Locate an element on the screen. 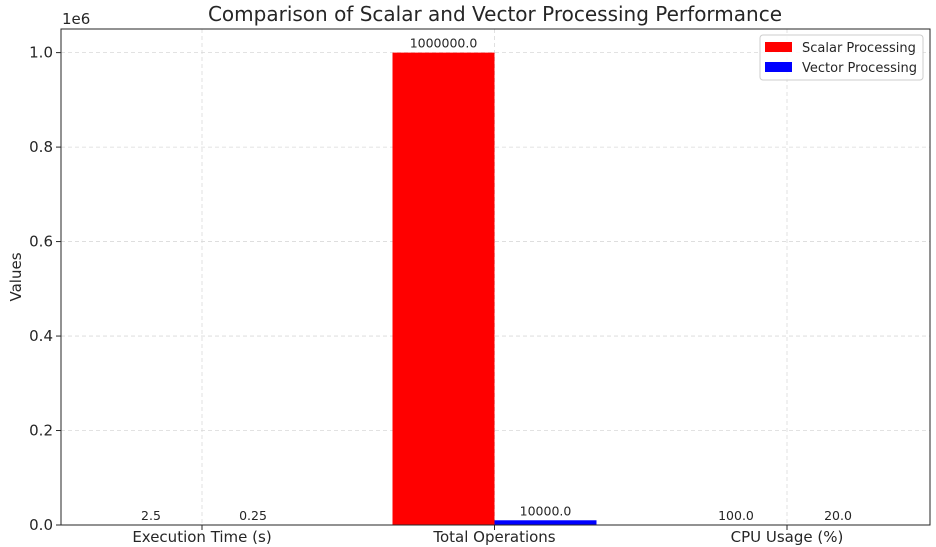  y-tick-label: 0.0 is located at coordinates (41, 525).